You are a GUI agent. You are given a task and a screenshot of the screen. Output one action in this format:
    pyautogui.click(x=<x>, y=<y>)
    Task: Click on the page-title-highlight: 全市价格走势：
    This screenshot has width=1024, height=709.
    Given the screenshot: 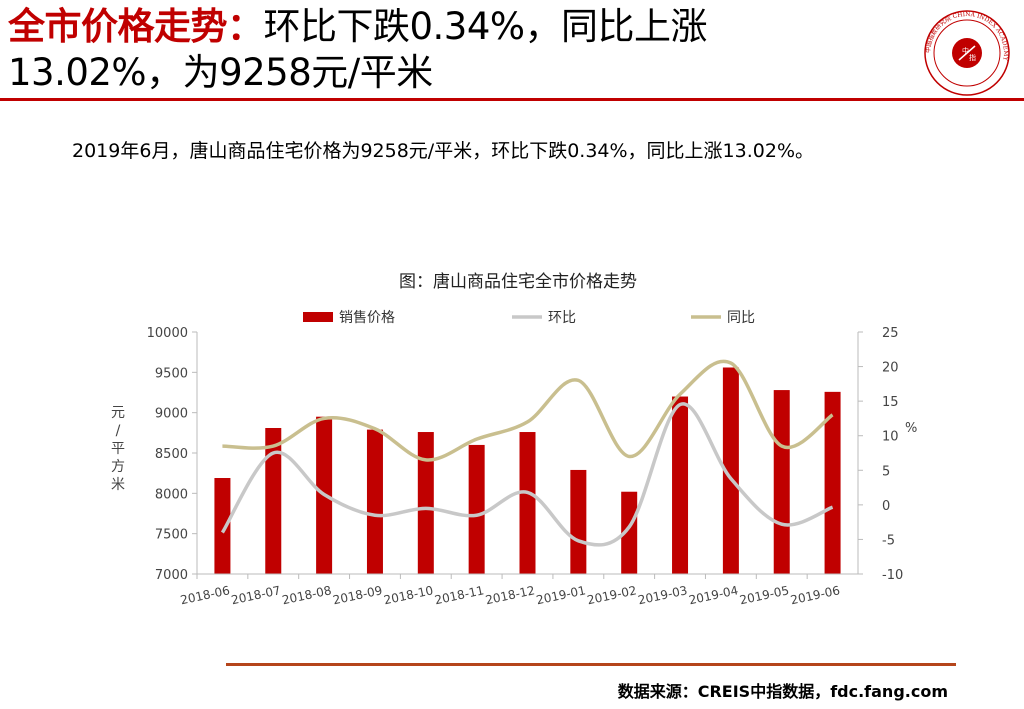 What is the action you would take?
    pyautogui.click(x=136, y=26)
    